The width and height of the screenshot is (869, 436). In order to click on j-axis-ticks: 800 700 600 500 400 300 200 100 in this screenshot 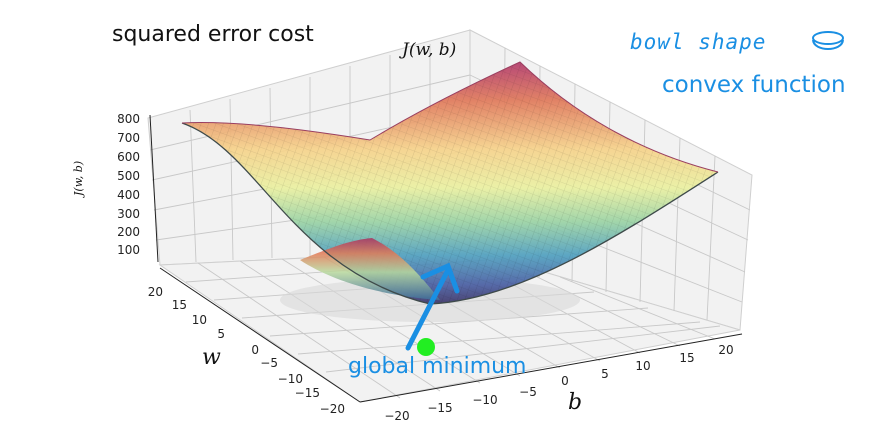, I will do `click(128, 184)`.